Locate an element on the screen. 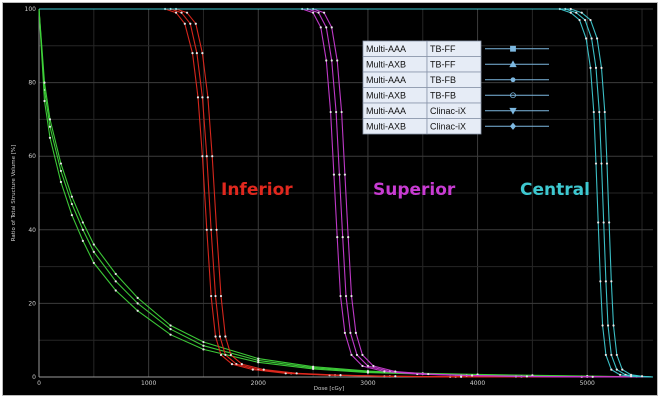 This screenshot has height=398, width=660. x-tick-label: 3000 is located at coordinates (367, 383).